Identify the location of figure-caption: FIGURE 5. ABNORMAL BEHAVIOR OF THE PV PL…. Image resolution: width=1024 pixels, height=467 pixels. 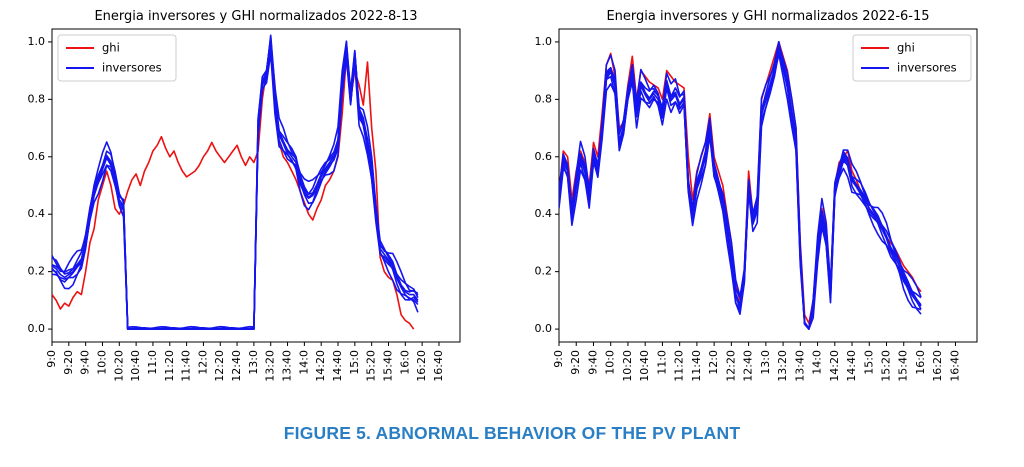
(512, 433).